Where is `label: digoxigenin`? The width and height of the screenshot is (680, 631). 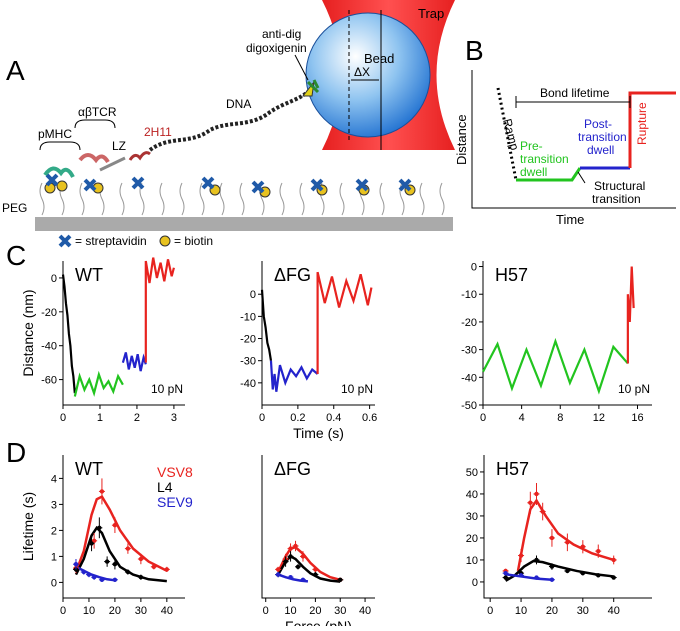
label: digoxigenin is located at coordinates (276, 48).